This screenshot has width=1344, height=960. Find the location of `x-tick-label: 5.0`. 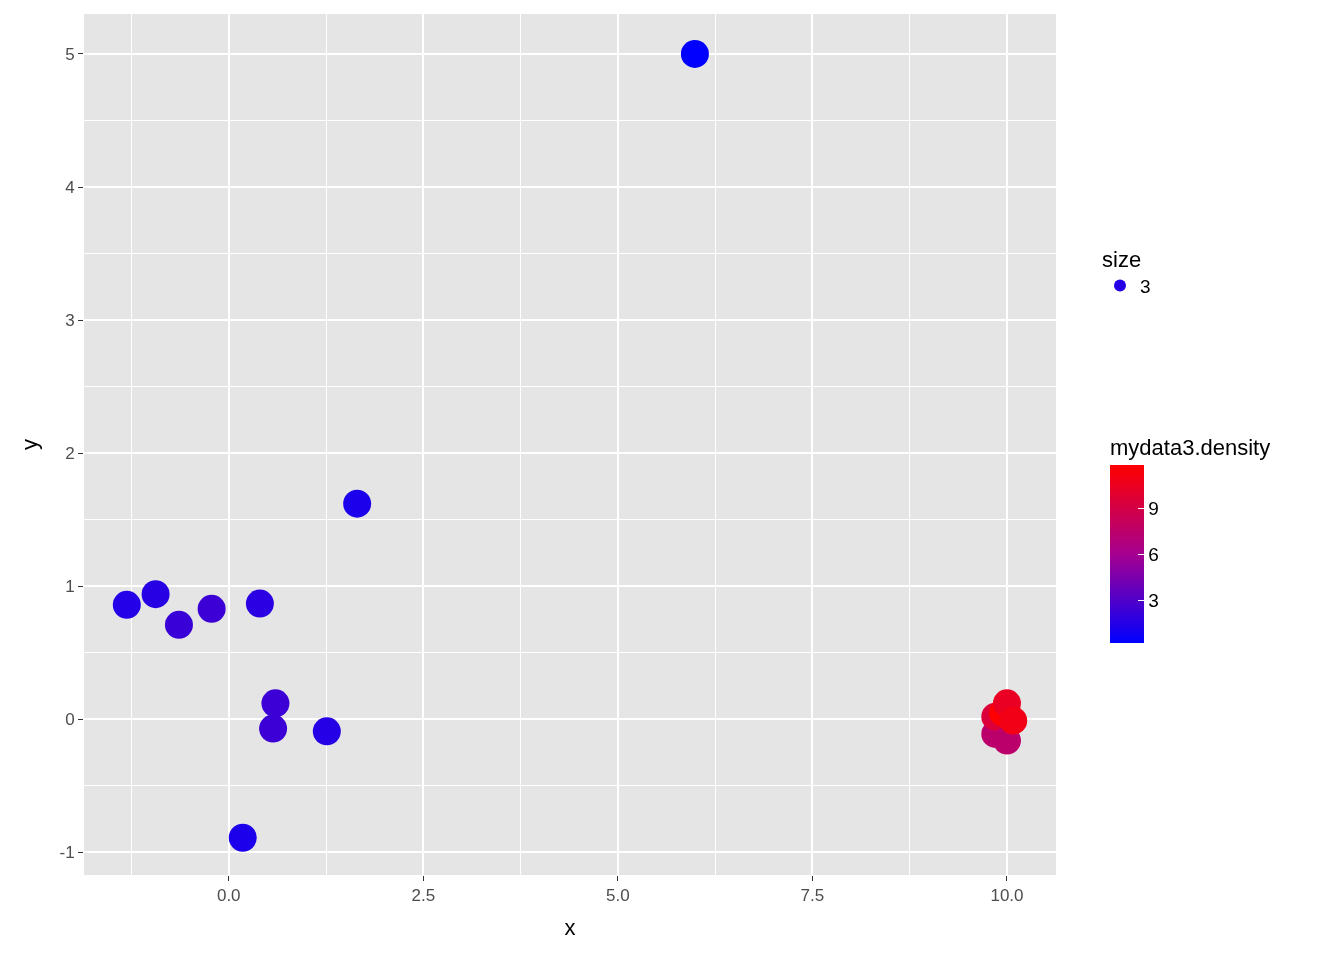

x-tick-label: 5.0 is located at coordinates (618, 896).